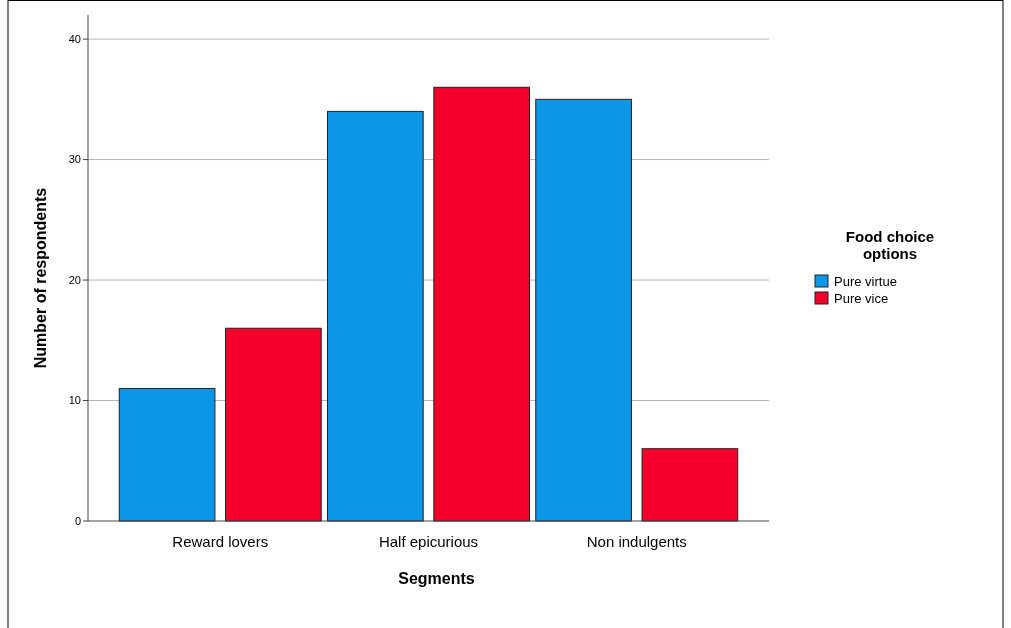  Describe the element at coordinates (861, 298) in the screenshot. I see `legend-label: Pure vice` at that location.